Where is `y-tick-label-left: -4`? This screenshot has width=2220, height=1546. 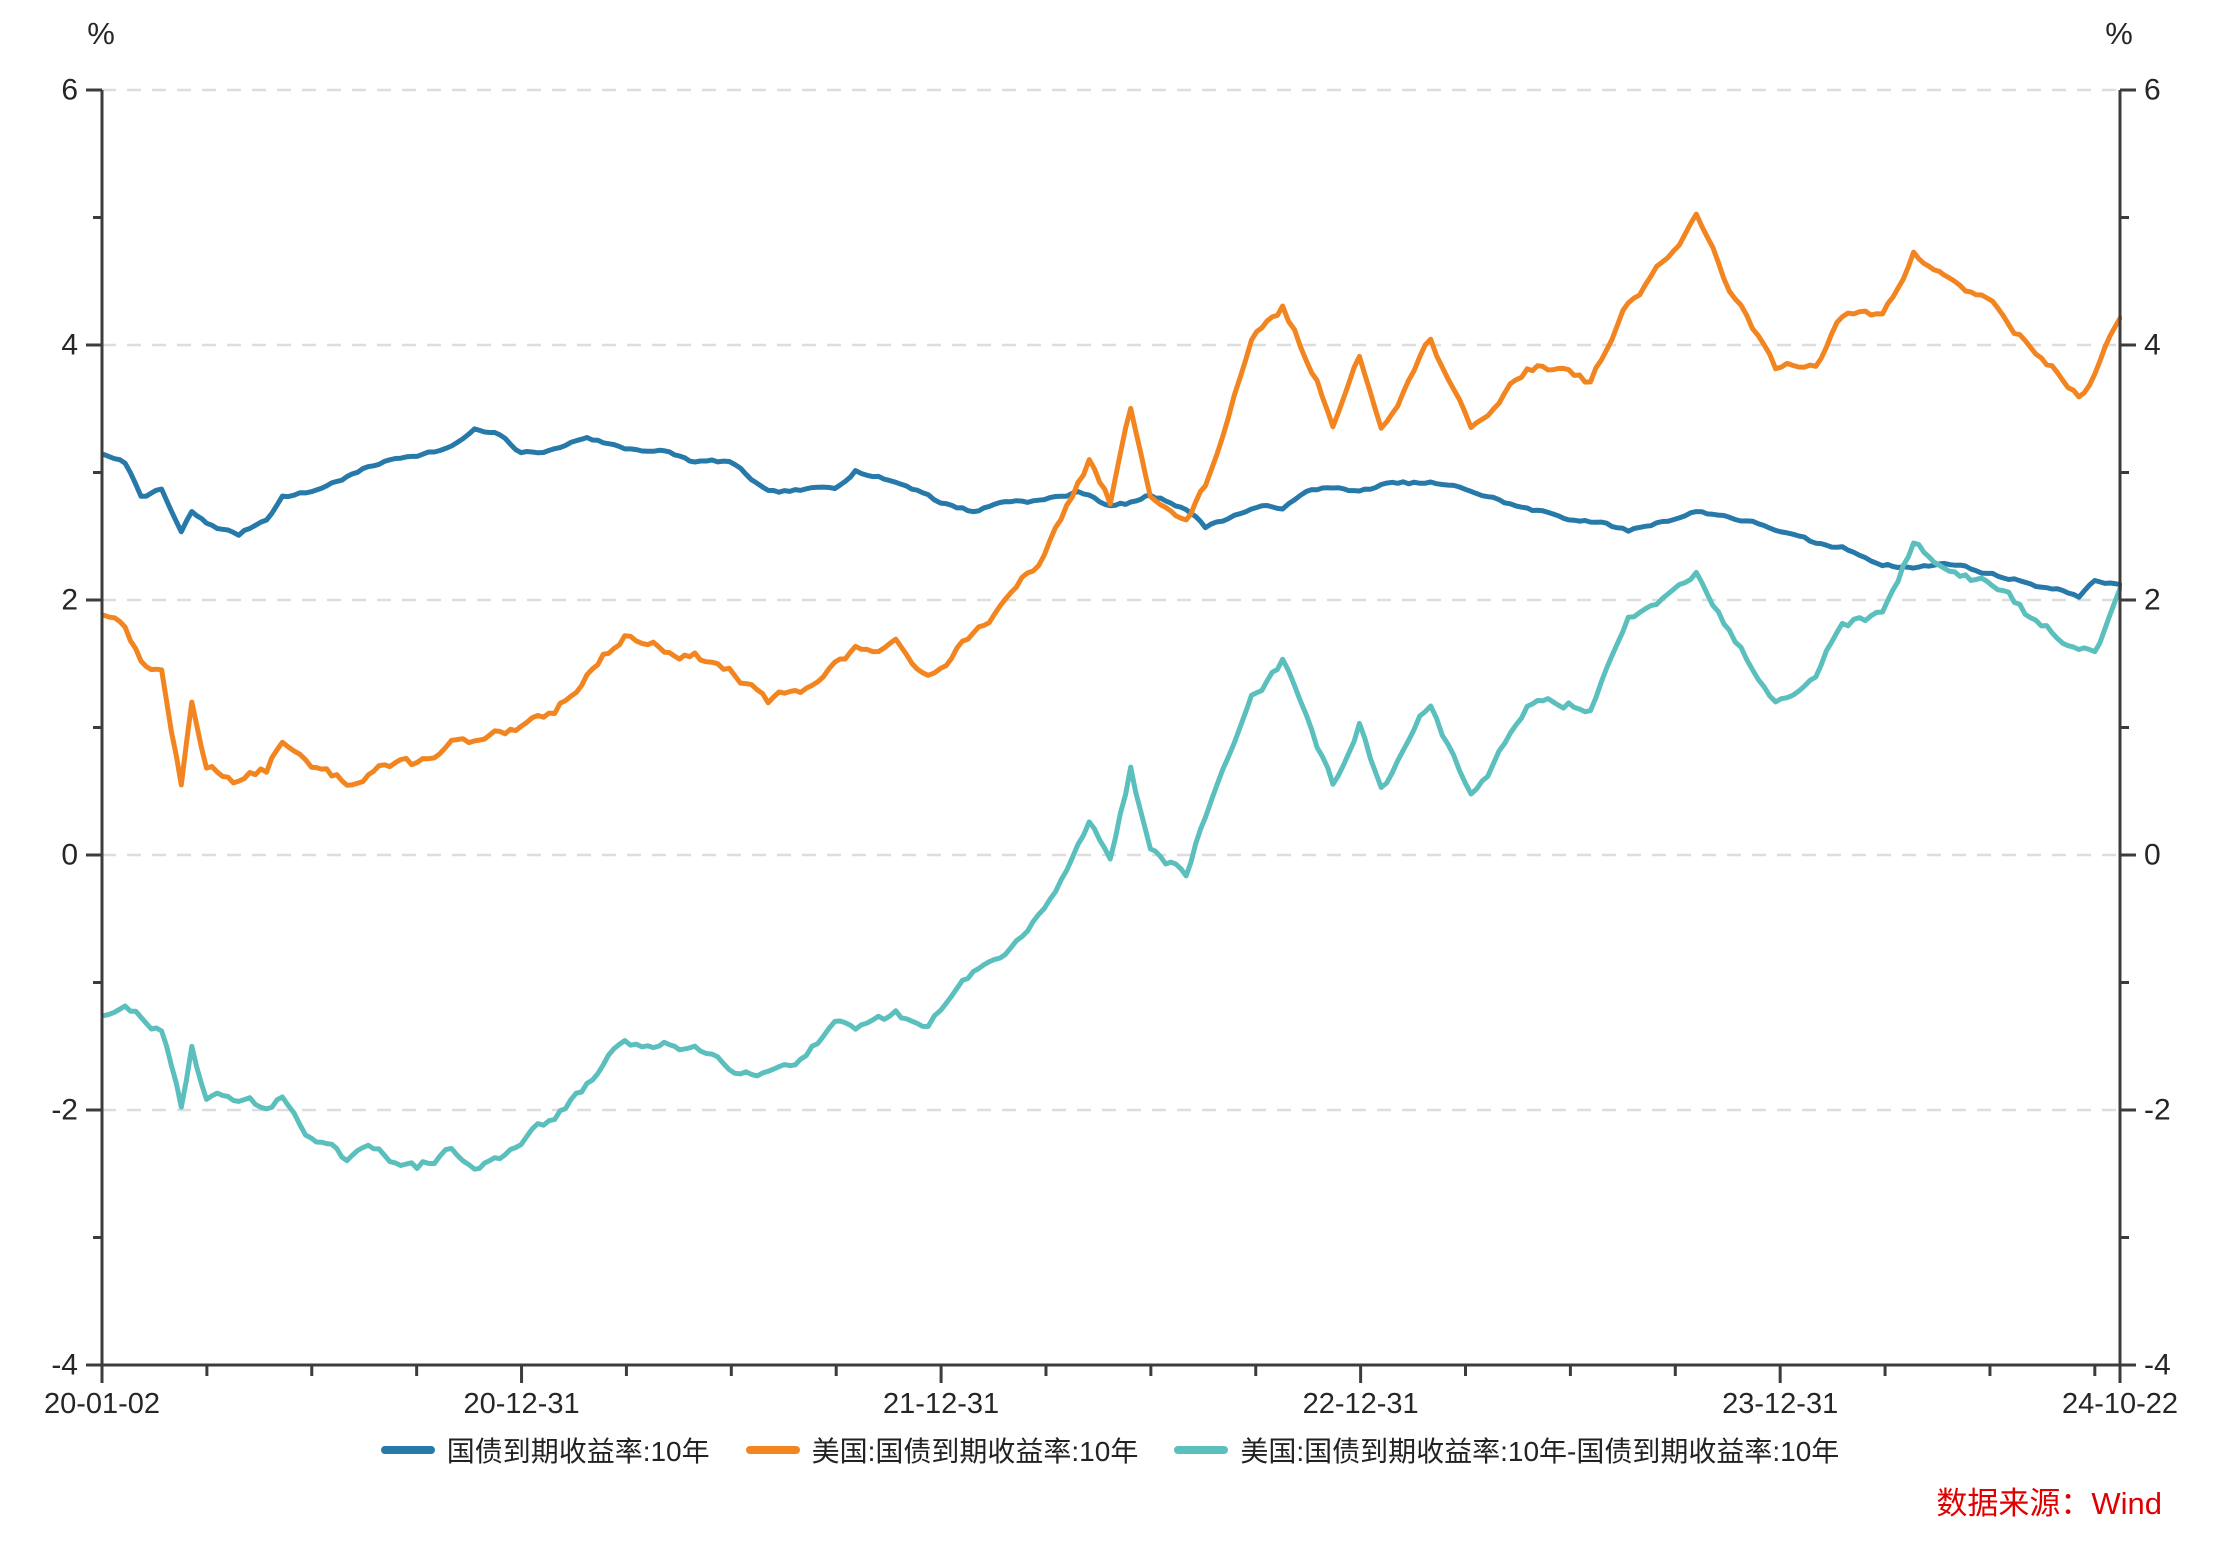
y-tick-label-left: -4 is located at coordinates (64, 1365).